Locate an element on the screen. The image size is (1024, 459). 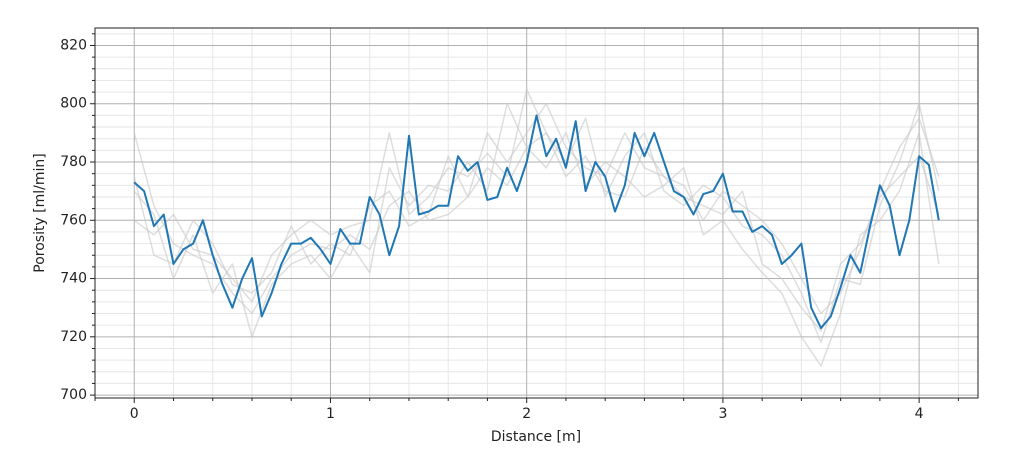
x-tick-label: 3 is located at coordinates (722, 414).